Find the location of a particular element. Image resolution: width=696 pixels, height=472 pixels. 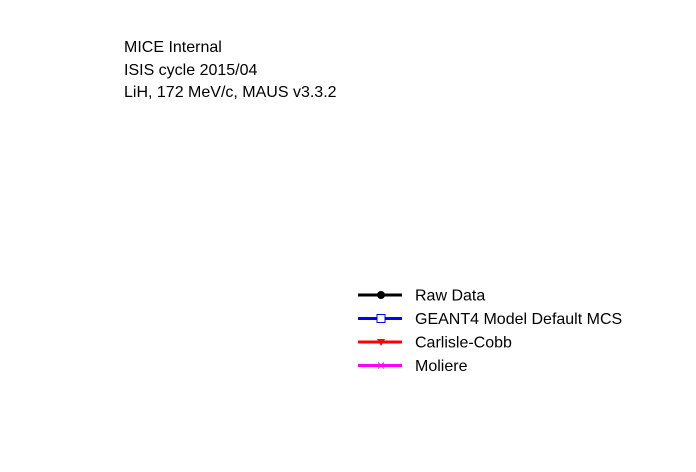

legend-entry-4: Moliere is located at coordinates (413, 366).